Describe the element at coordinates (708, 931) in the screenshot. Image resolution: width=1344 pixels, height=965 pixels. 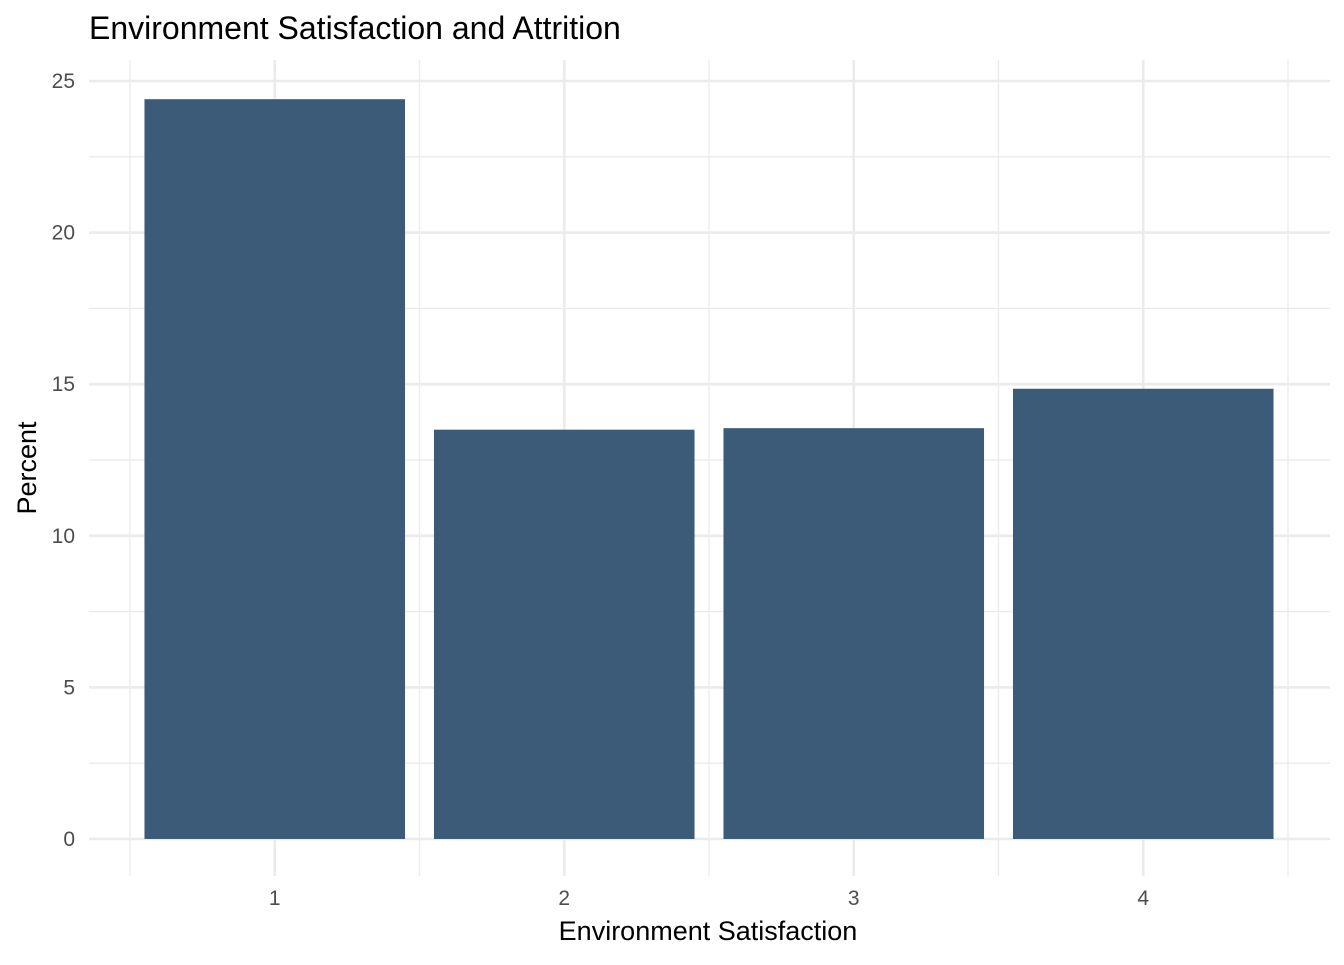
I see `x-axis-title: Environment Satisfaction` at that location.